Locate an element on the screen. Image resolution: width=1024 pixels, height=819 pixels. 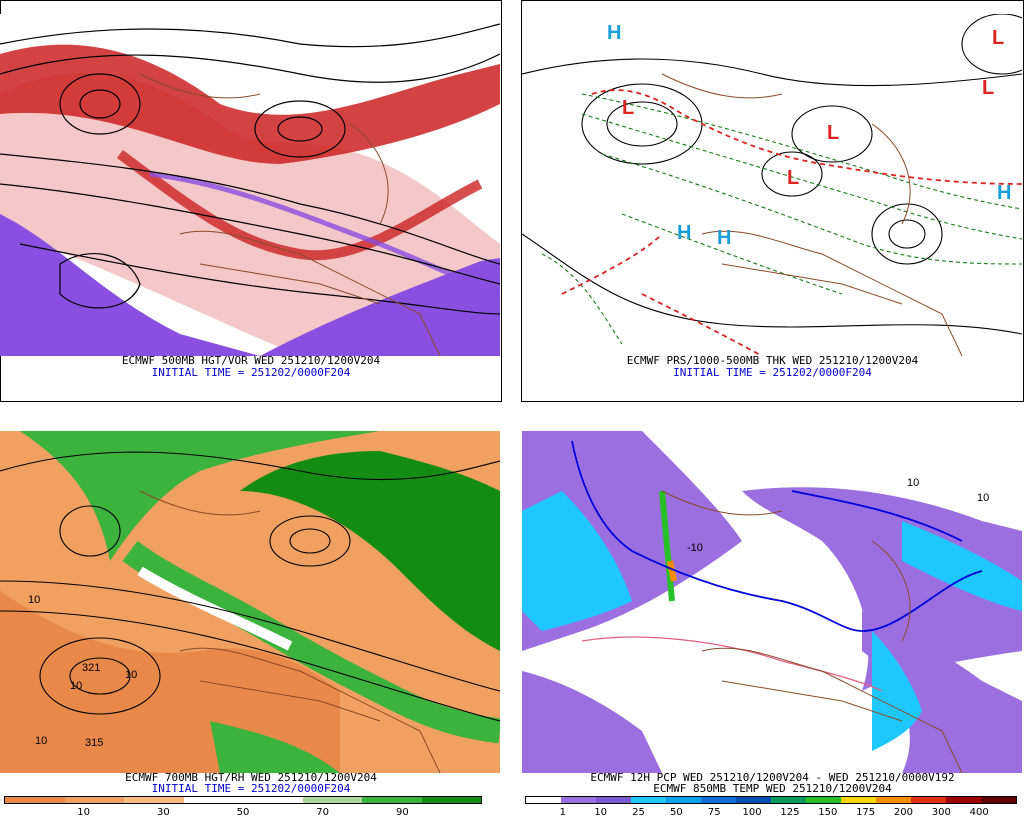
rh-colorbar-ticks: 10 30 50 70 90 is located at coordinates (243, 813).